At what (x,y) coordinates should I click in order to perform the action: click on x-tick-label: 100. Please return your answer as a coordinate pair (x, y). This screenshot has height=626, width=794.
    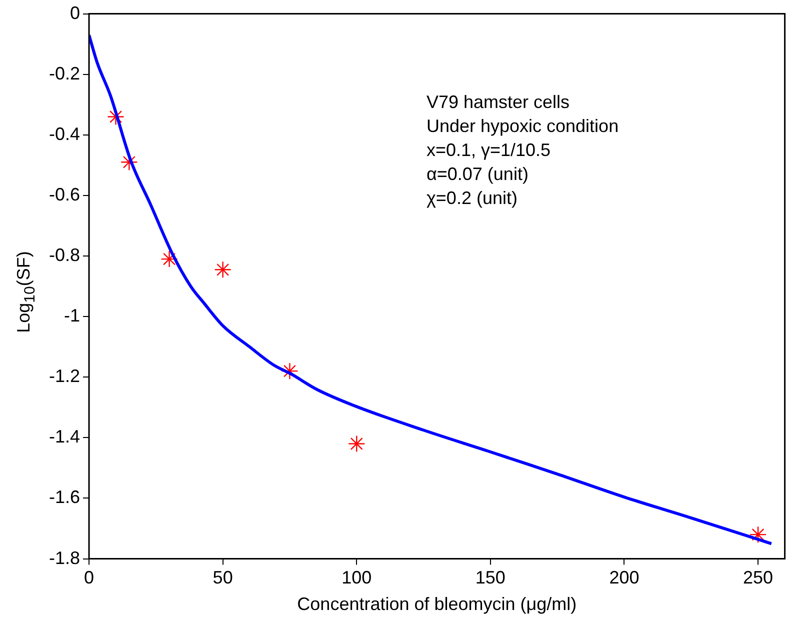
    Looking at the image, I should click on (357, 578).